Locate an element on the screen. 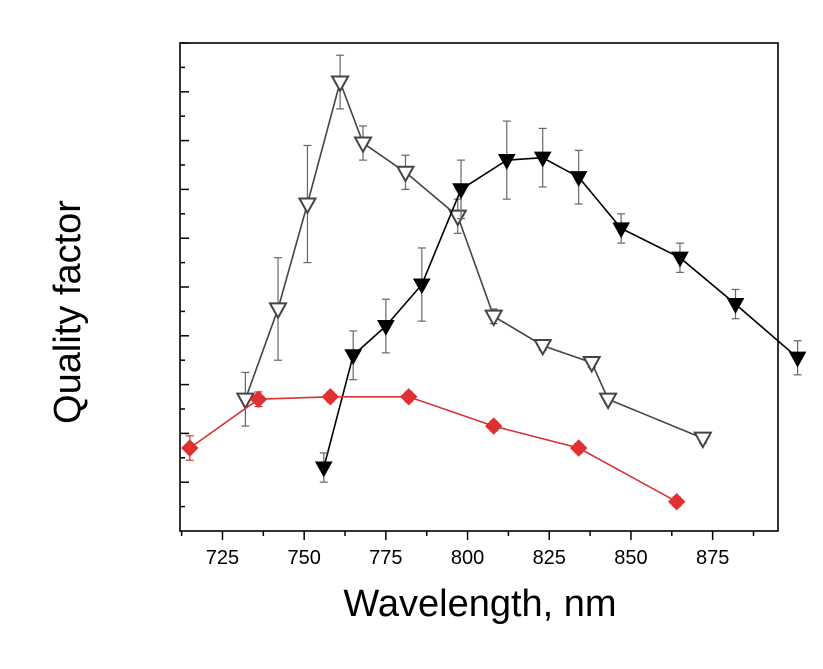 Image resolution: width=823 pixels, height=669 pixels. y-ticks is located at coordinates (184, 275).